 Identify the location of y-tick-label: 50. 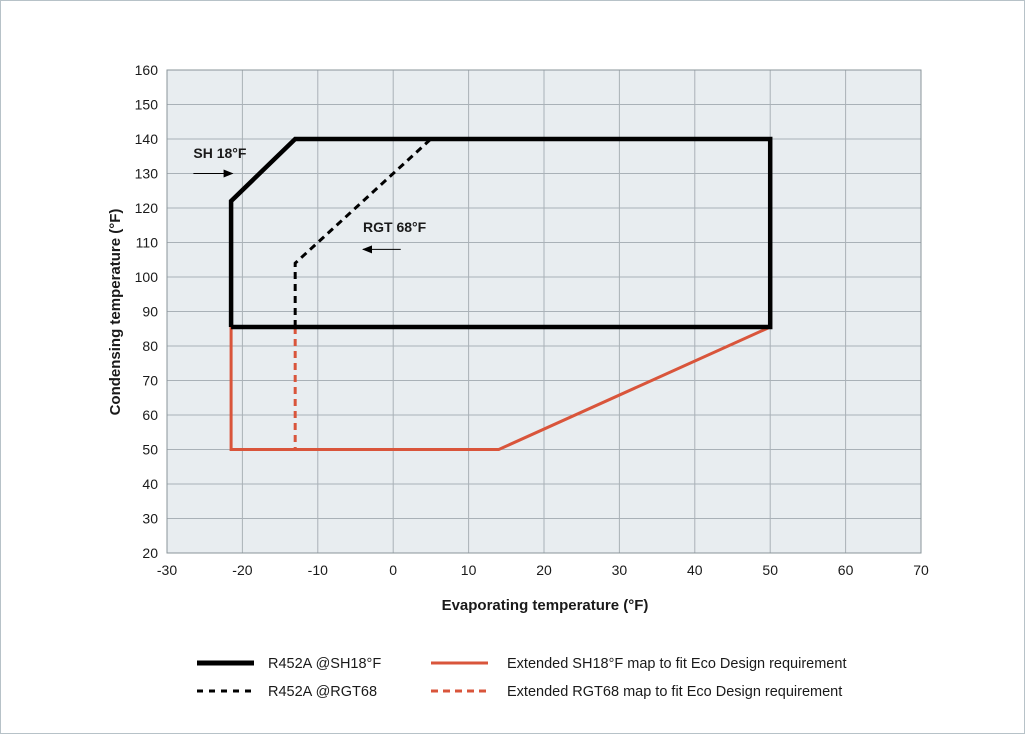
(150, 450).